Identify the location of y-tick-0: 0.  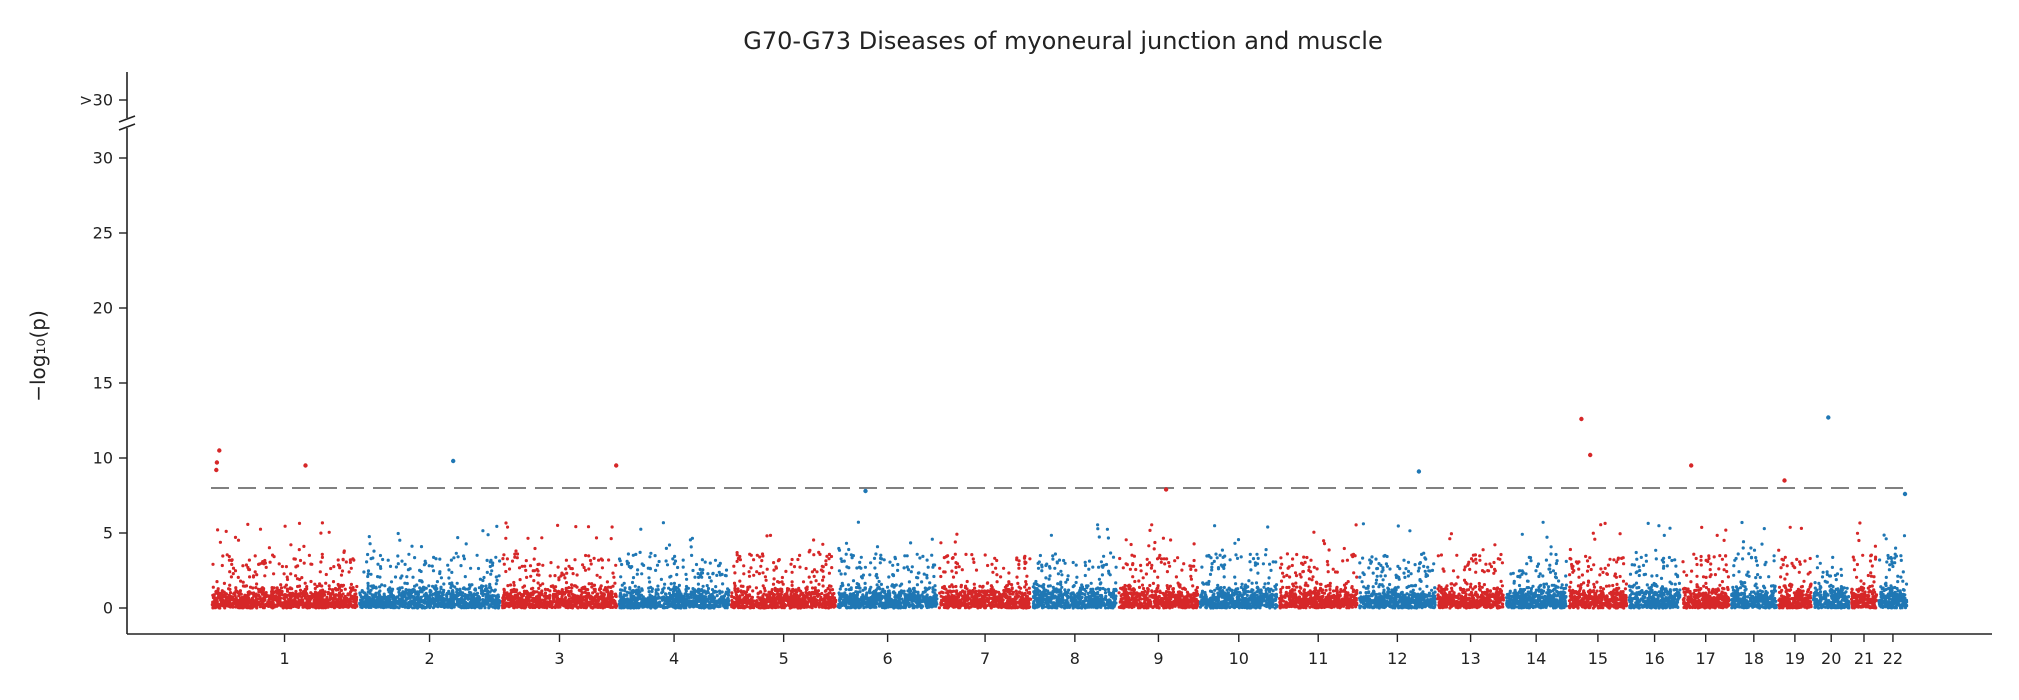
(115, 608).